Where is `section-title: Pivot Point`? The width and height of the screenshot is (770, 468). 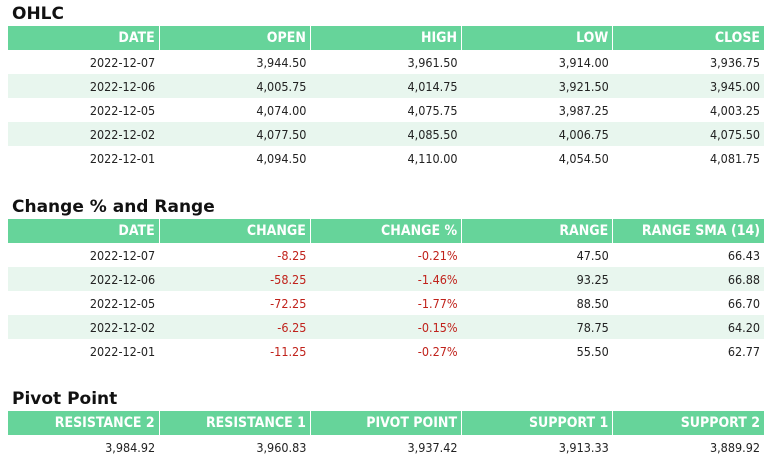 section-title: Pivot Point is located at coordinates (65, 399).